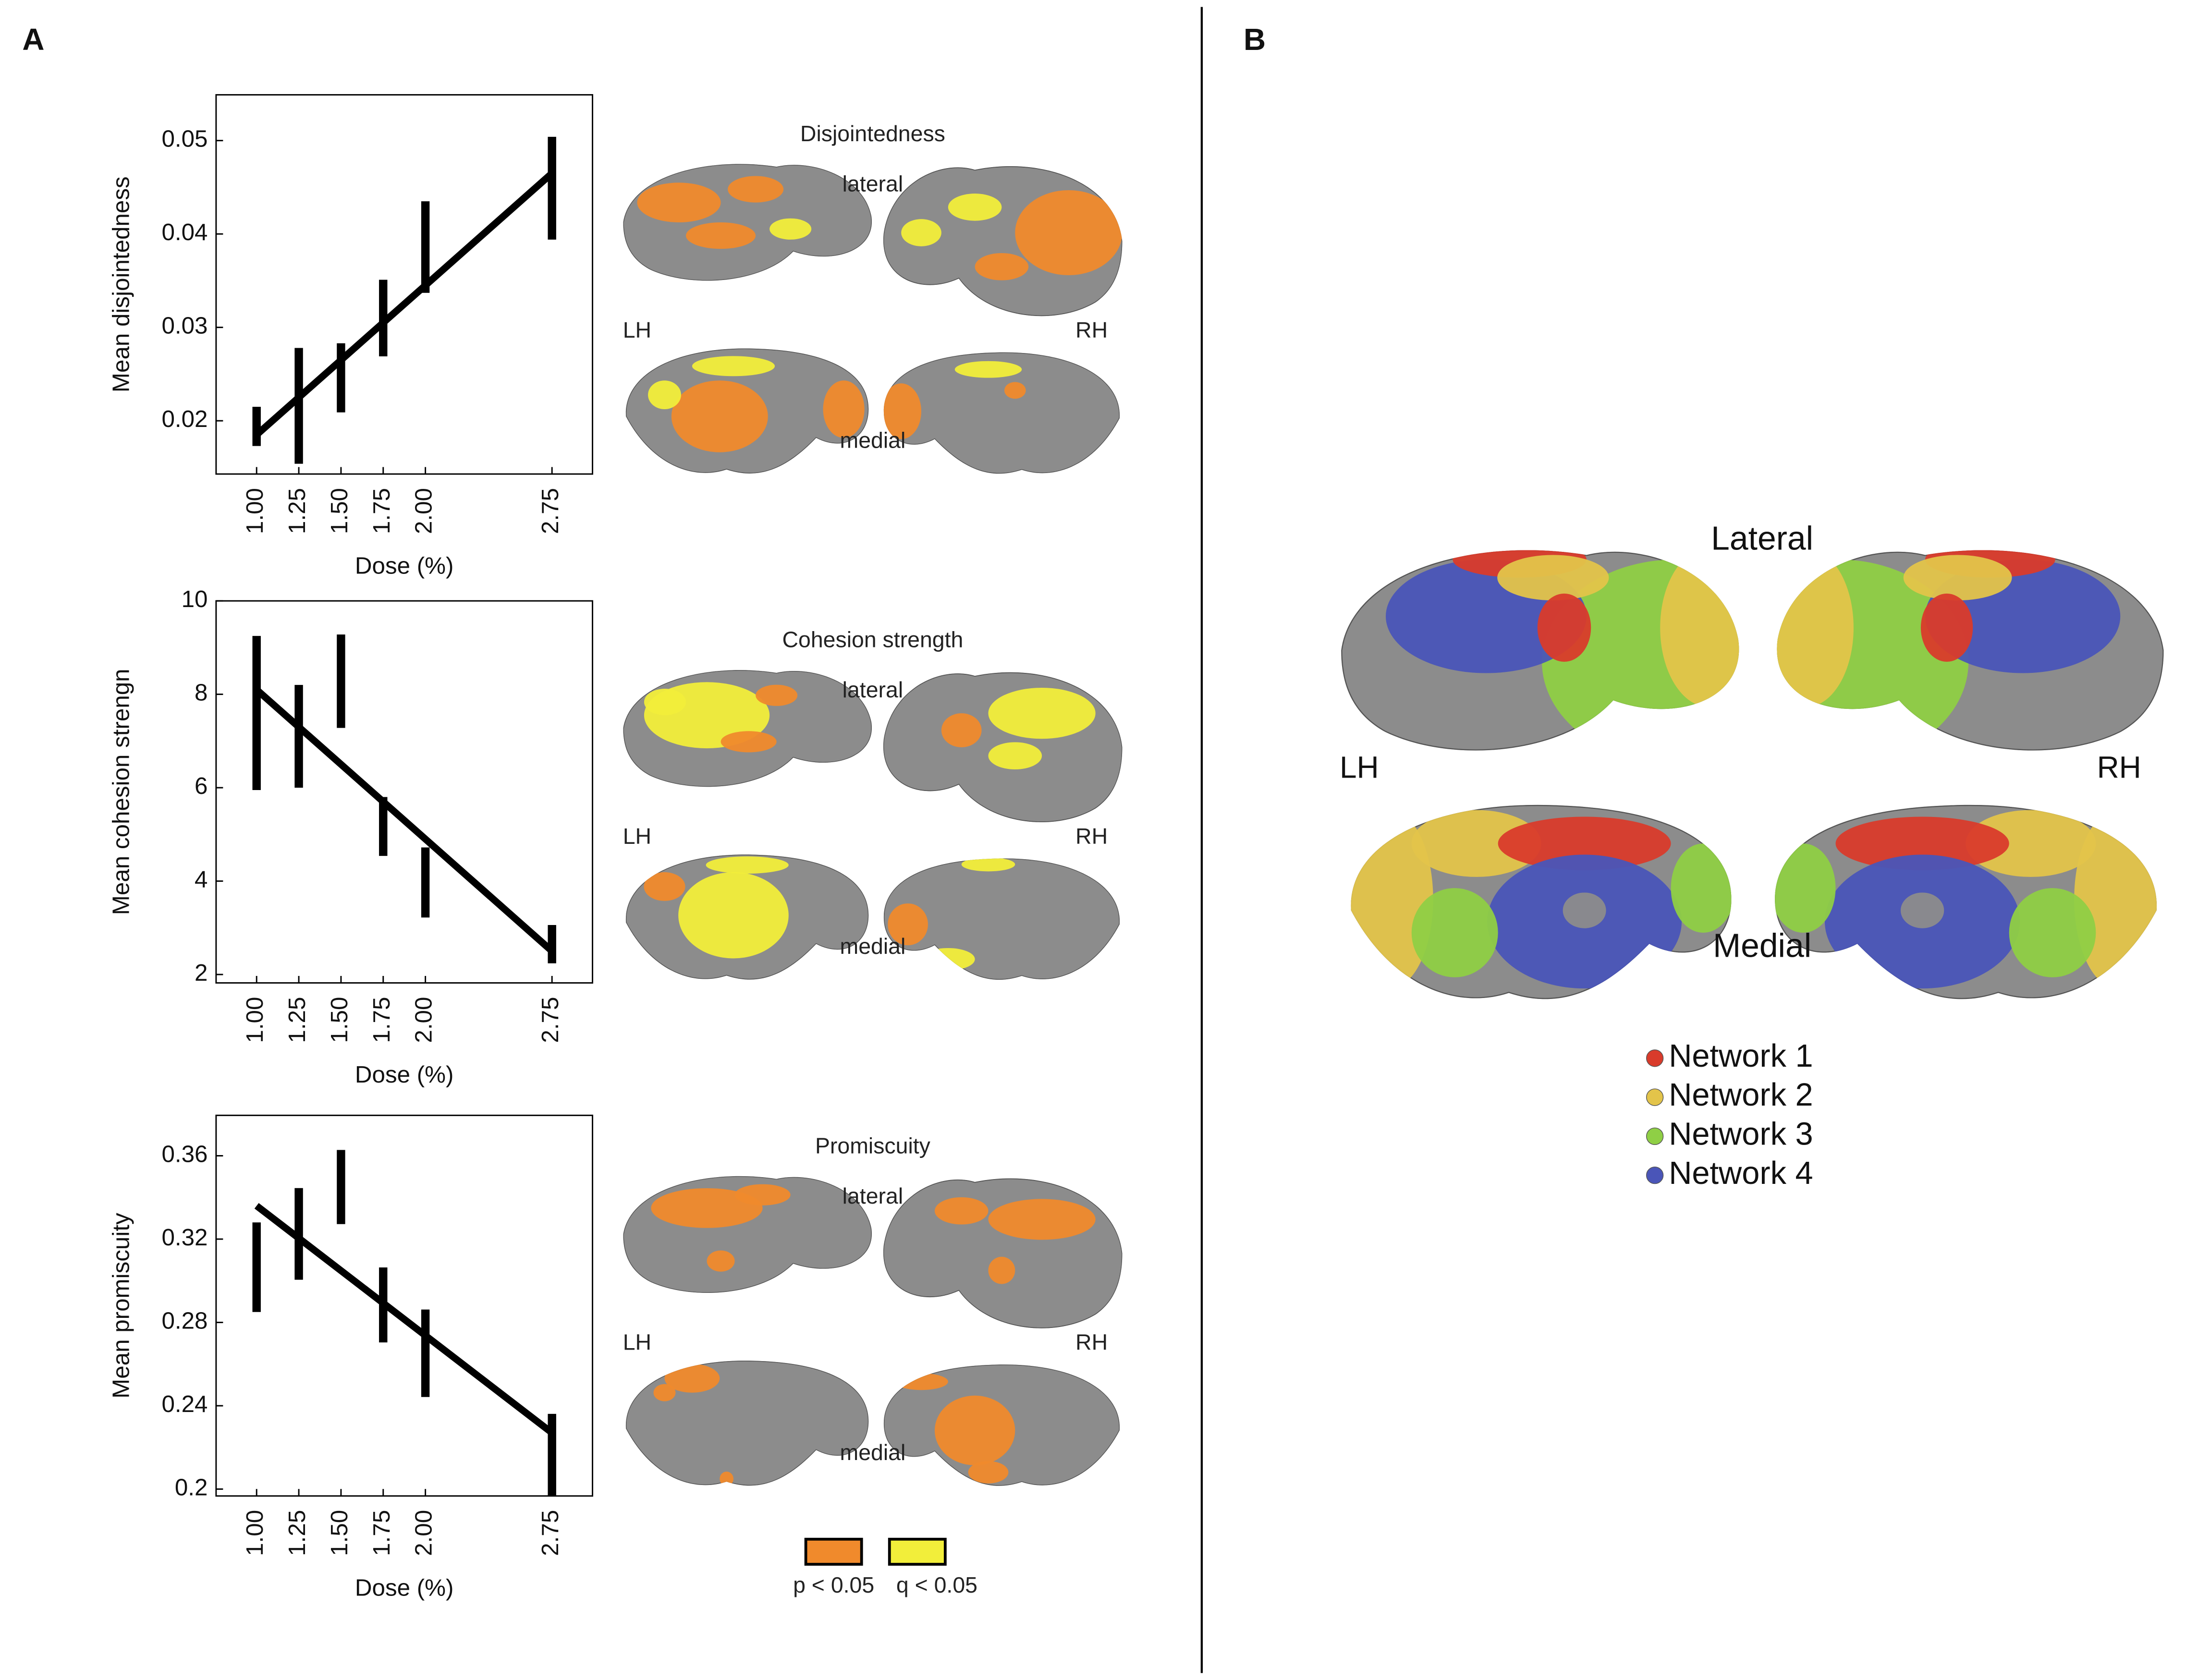  Describe the element at coordinates (873, 1452) in the screenshot. I see `view-label: medial` at that location.